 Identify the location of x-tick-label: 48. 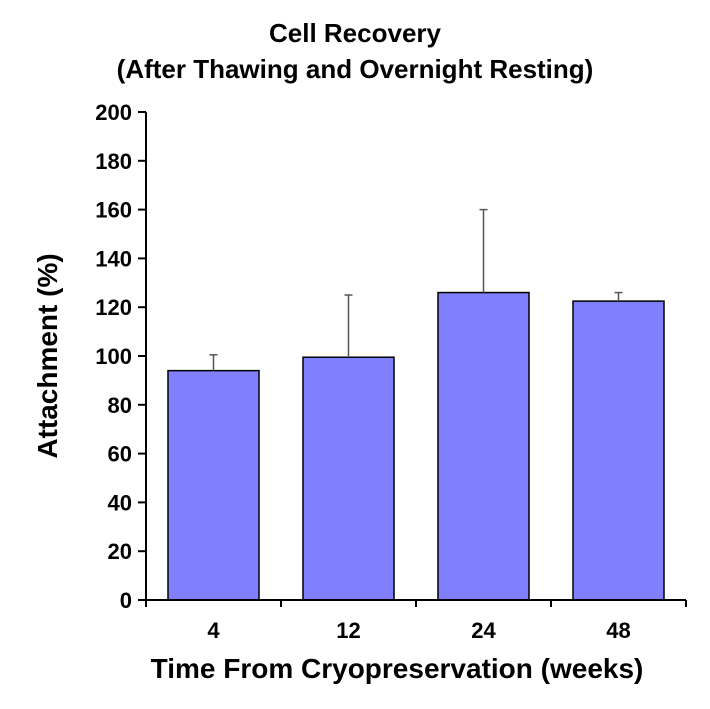
(618, 630).